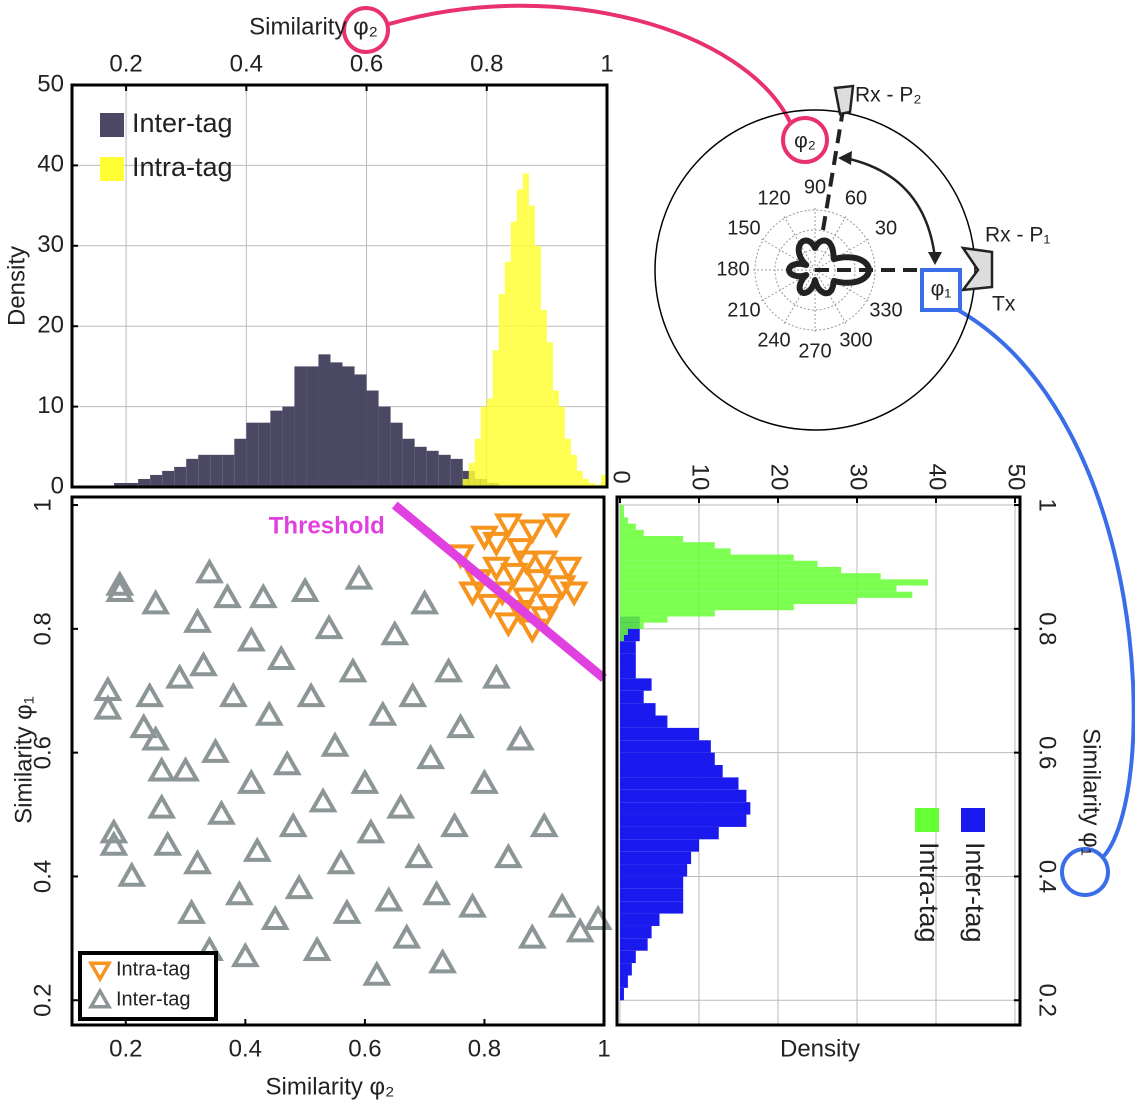 The height and width of the screenshot is (1108, 1135). Describe the element at coordinates (815, 187) in the screenshot. I see `polar-tick-label: 90` at that location.